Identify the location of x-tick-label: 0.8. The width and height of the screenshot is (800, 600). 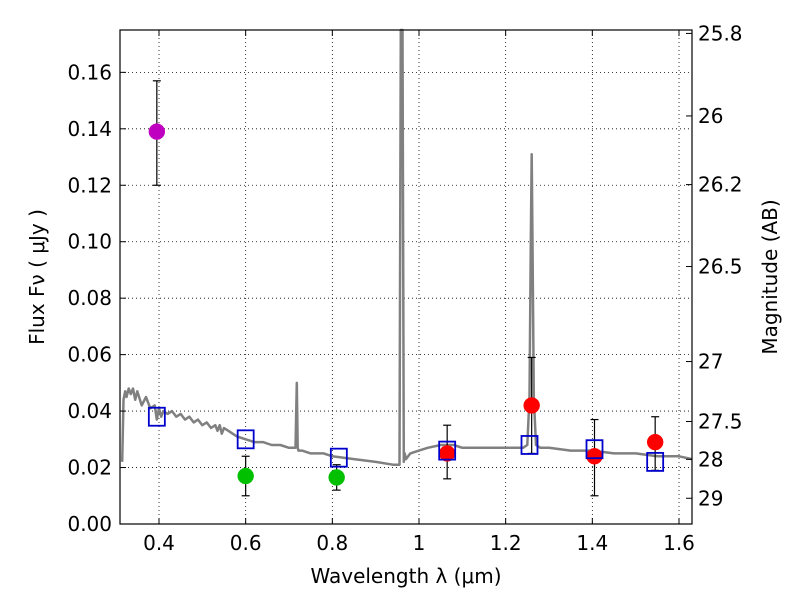
(332, 543).